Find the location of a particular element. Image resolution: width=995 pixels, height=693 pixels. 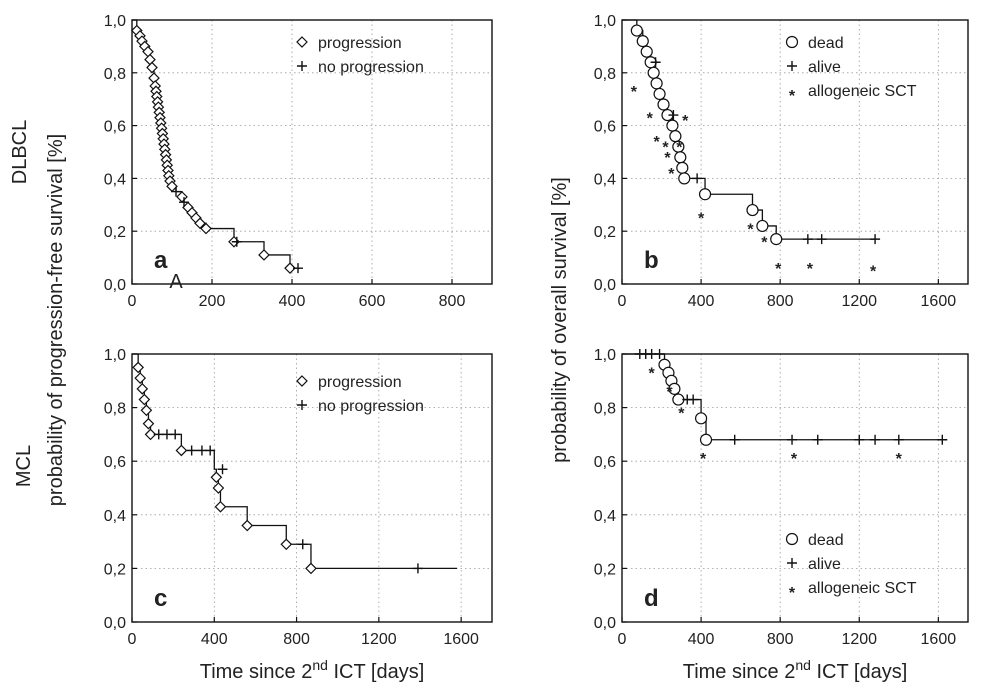

legend-label: no progression is located at coordinates (371, 67).